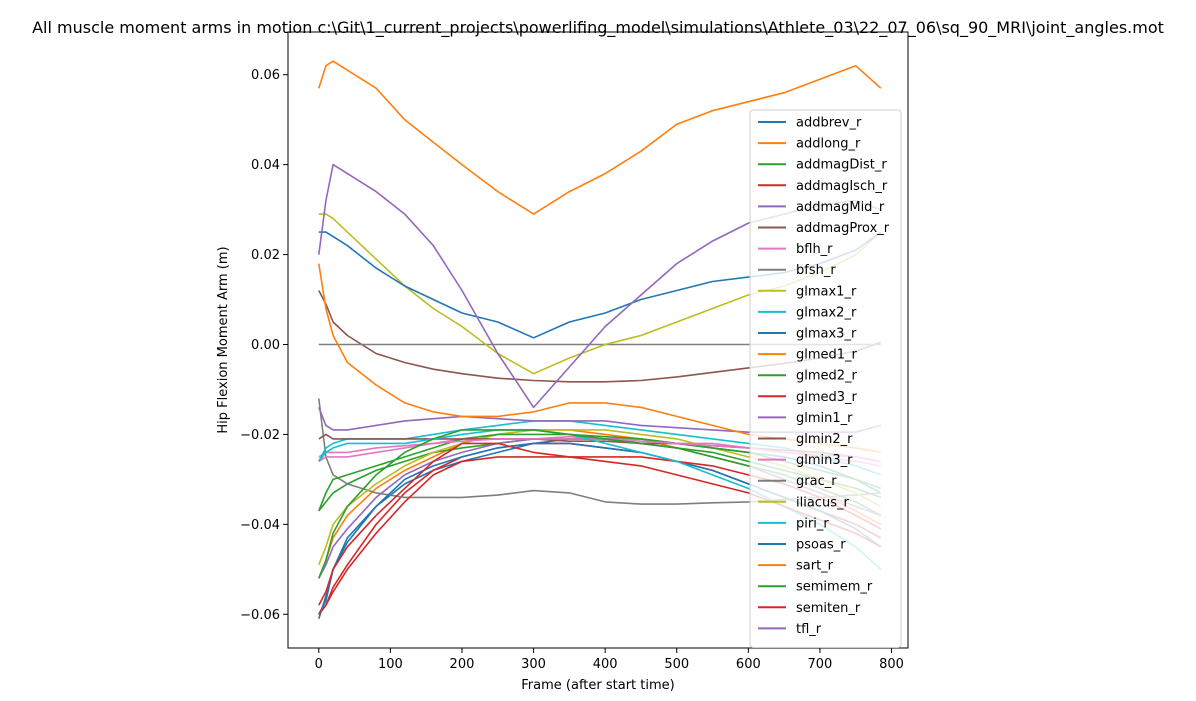 Image resolution: width=1196 pixels, height=701 pixels. Describe the element at coordinates (826, 312) in the screenshot. I see `legend-label-glmax2_r: glmax2_r` at that location.